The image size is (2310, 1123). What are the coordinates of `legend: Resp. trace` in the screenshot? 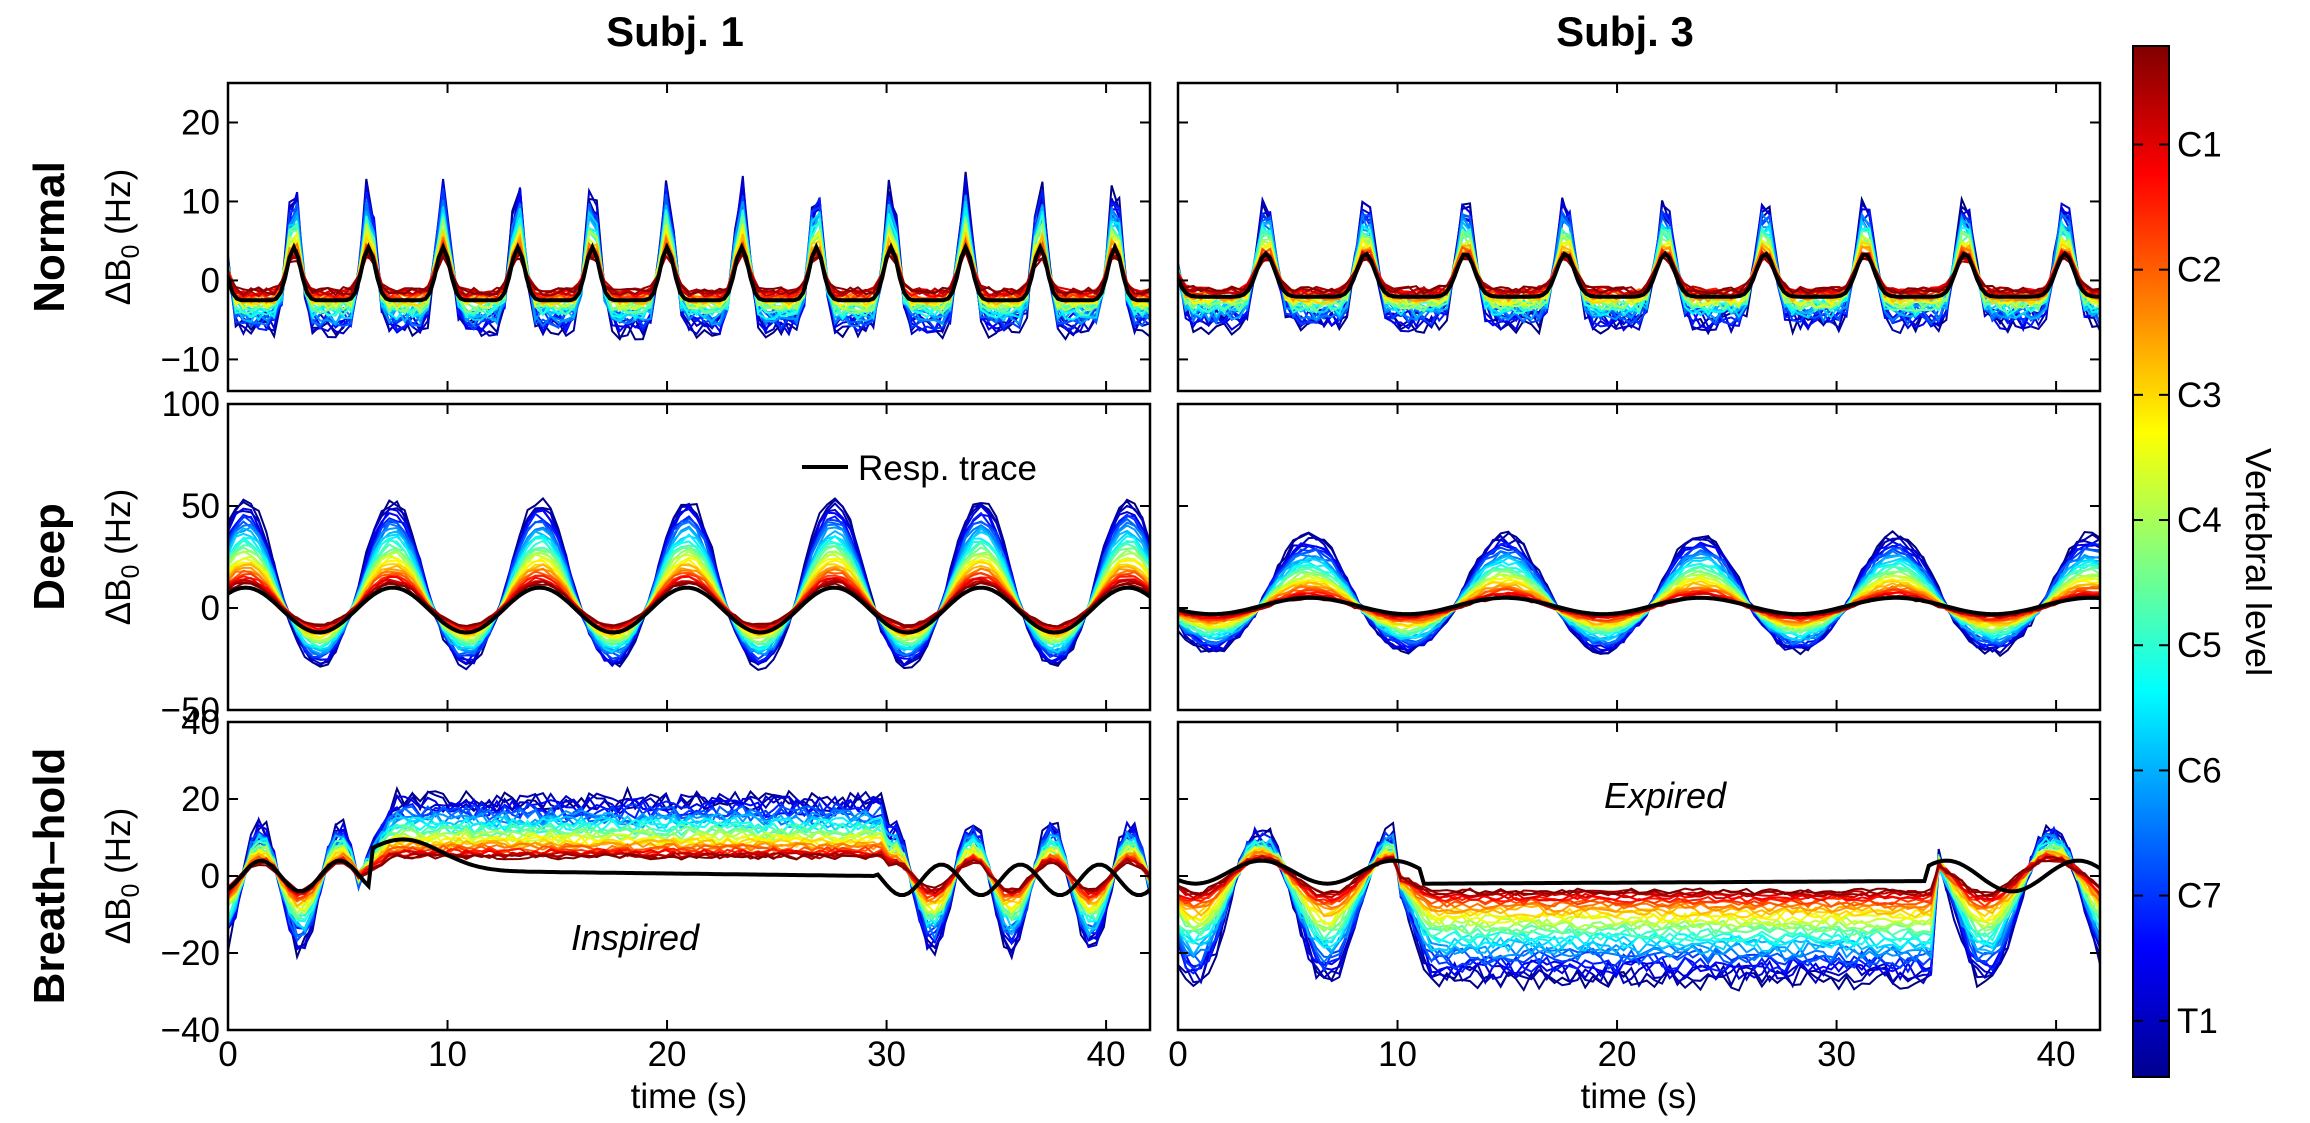 It's located at (919, 468).